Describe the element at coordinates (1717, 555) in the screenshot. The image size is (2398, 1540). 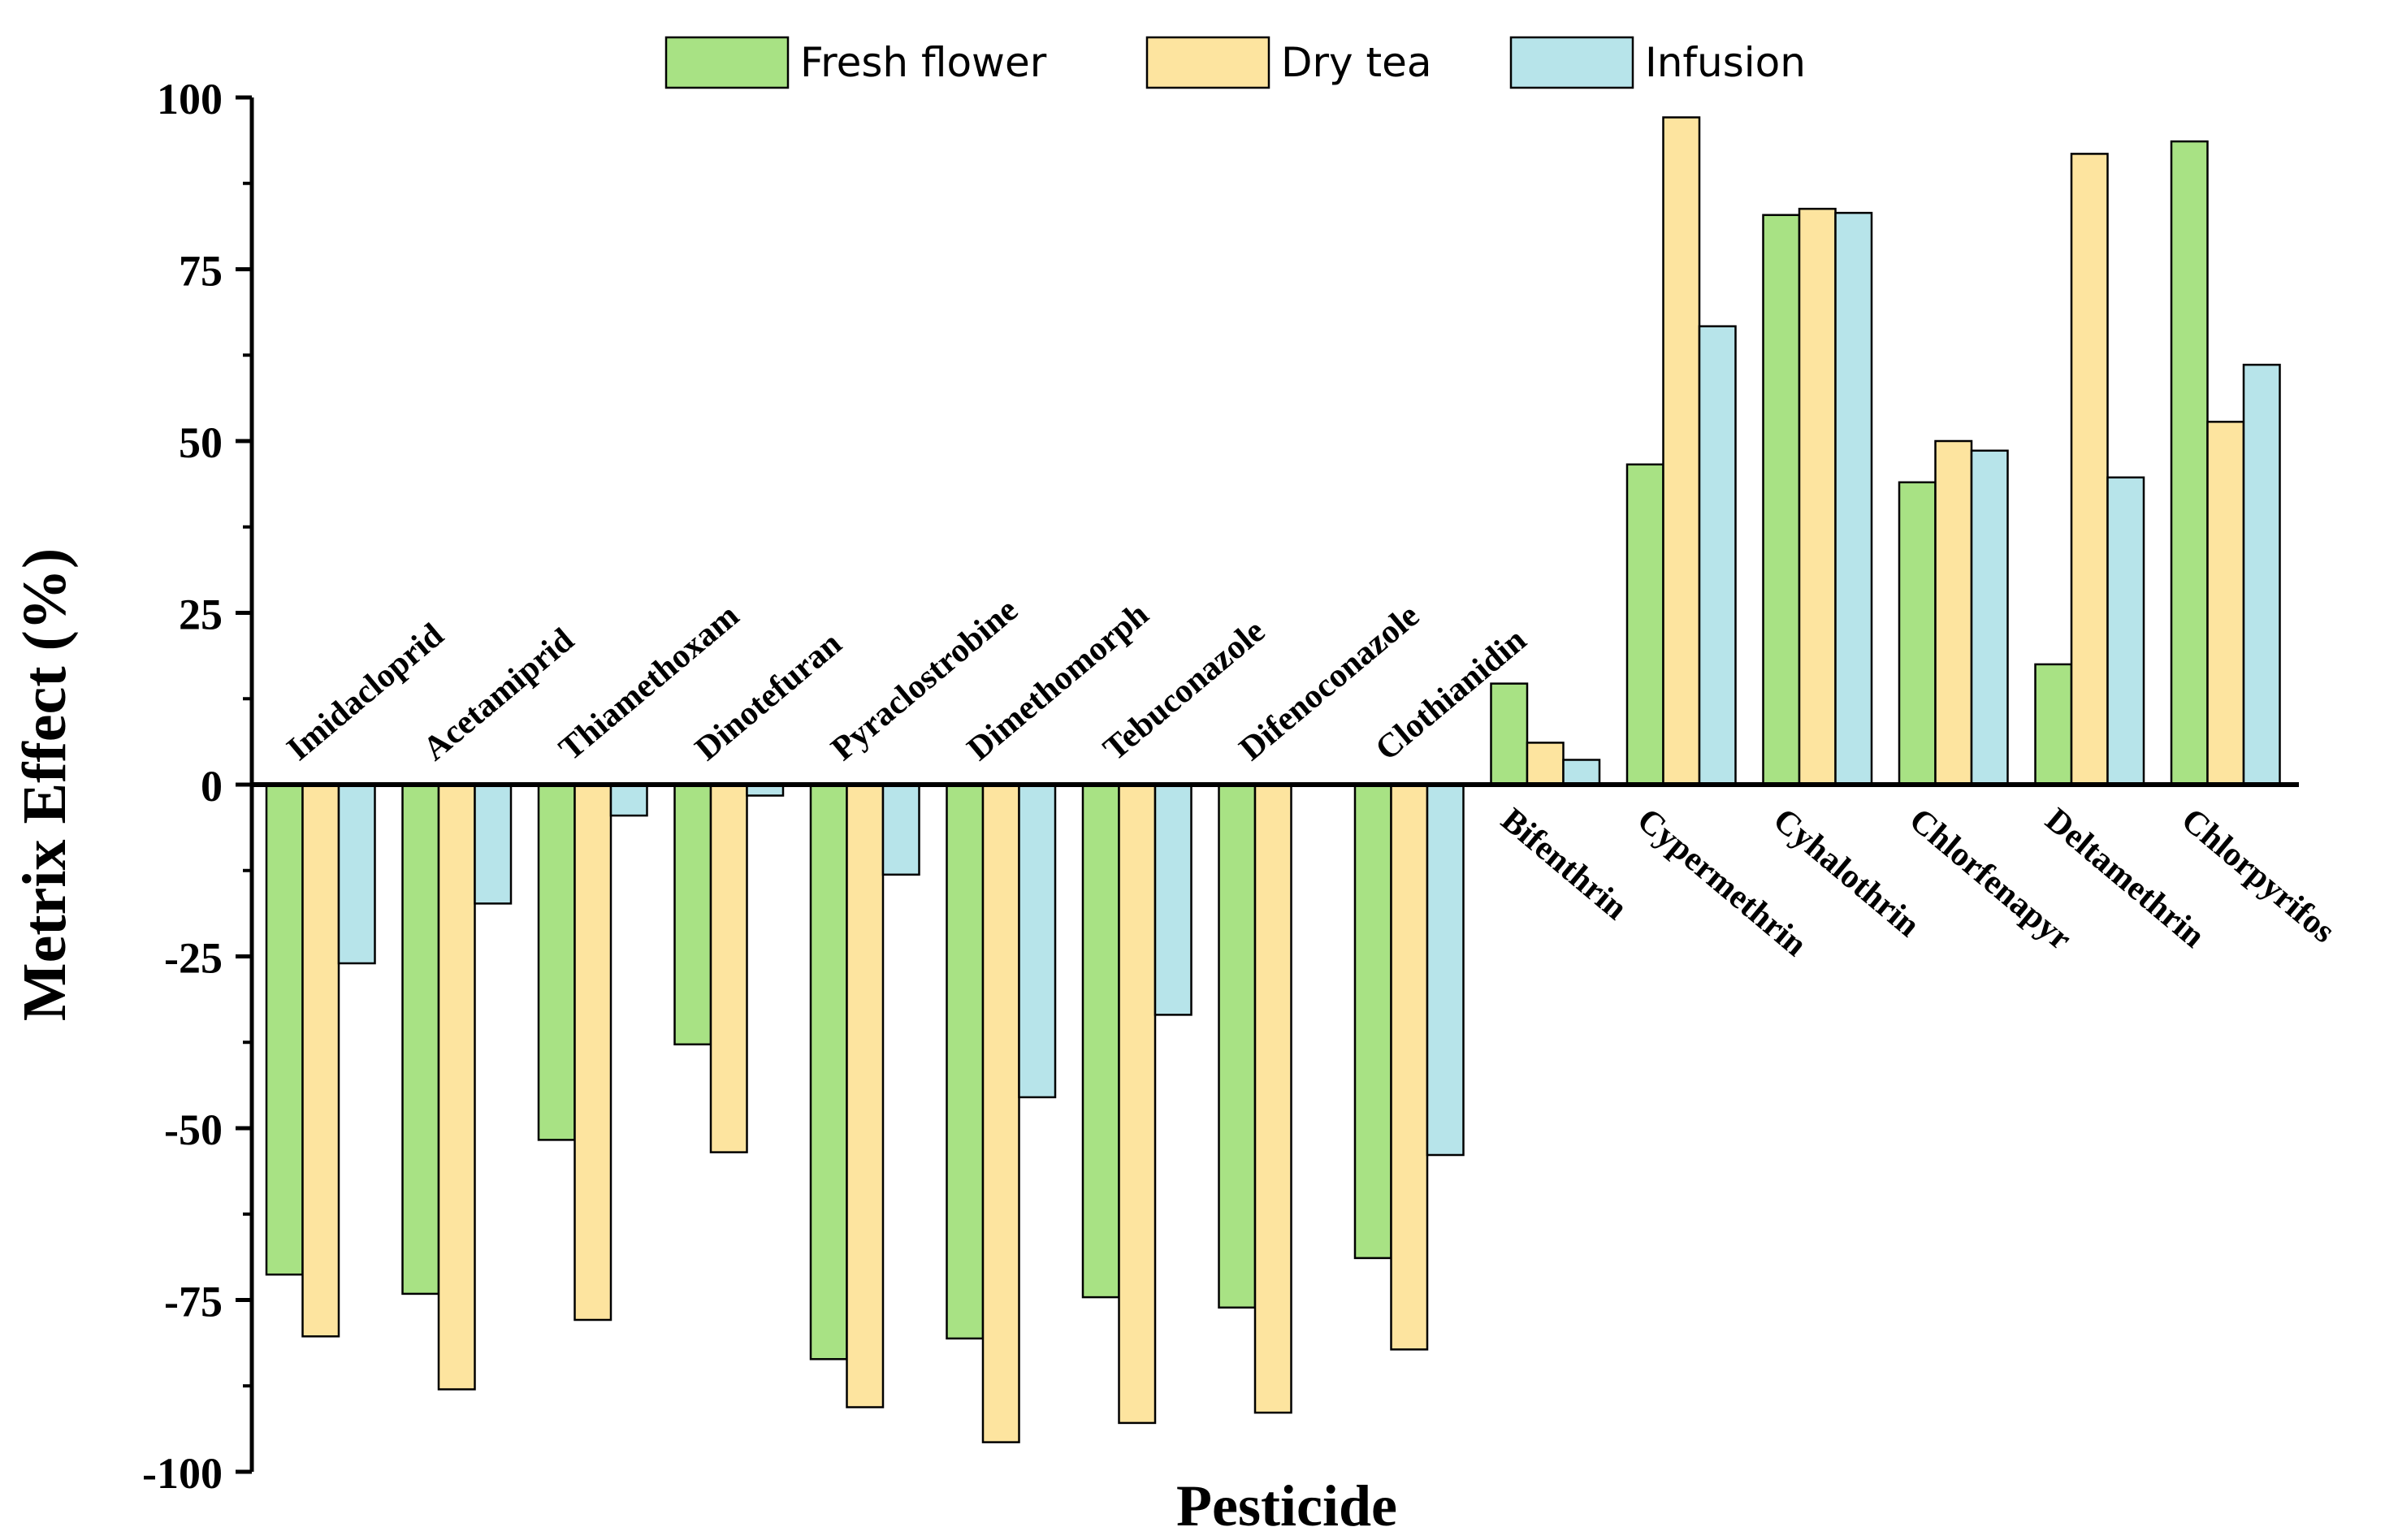
I see `bar-infusion-cypermethrin` at that location.